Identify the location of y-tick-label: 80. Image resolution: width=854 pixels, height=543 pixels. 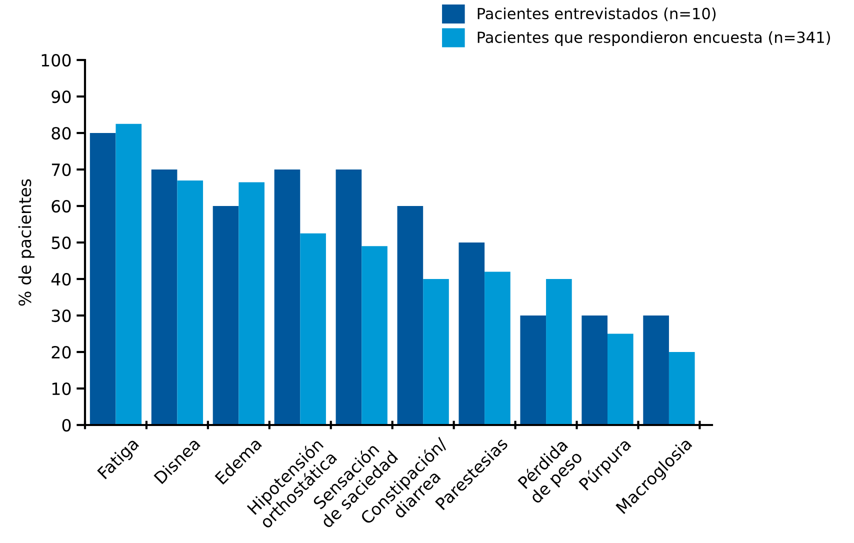
(61, 133).